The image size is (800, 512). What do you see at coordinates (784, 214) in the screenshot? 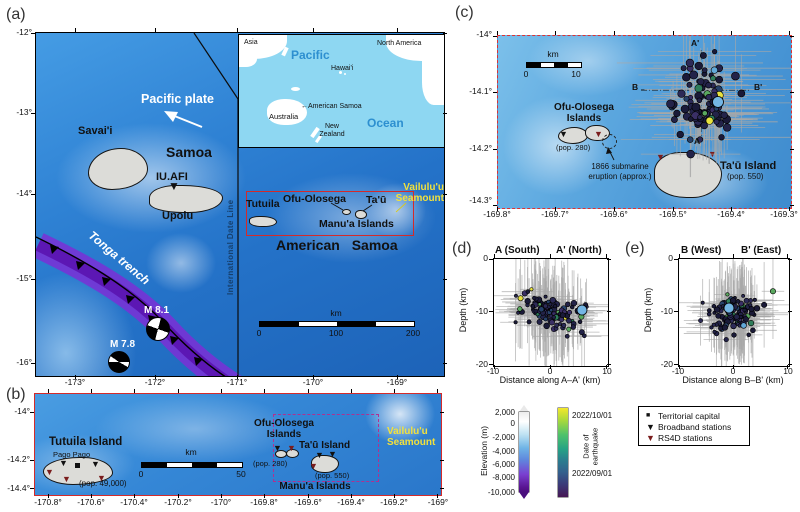
I see `x-tick-label: -169.3°` at bounding box center [784, 214].